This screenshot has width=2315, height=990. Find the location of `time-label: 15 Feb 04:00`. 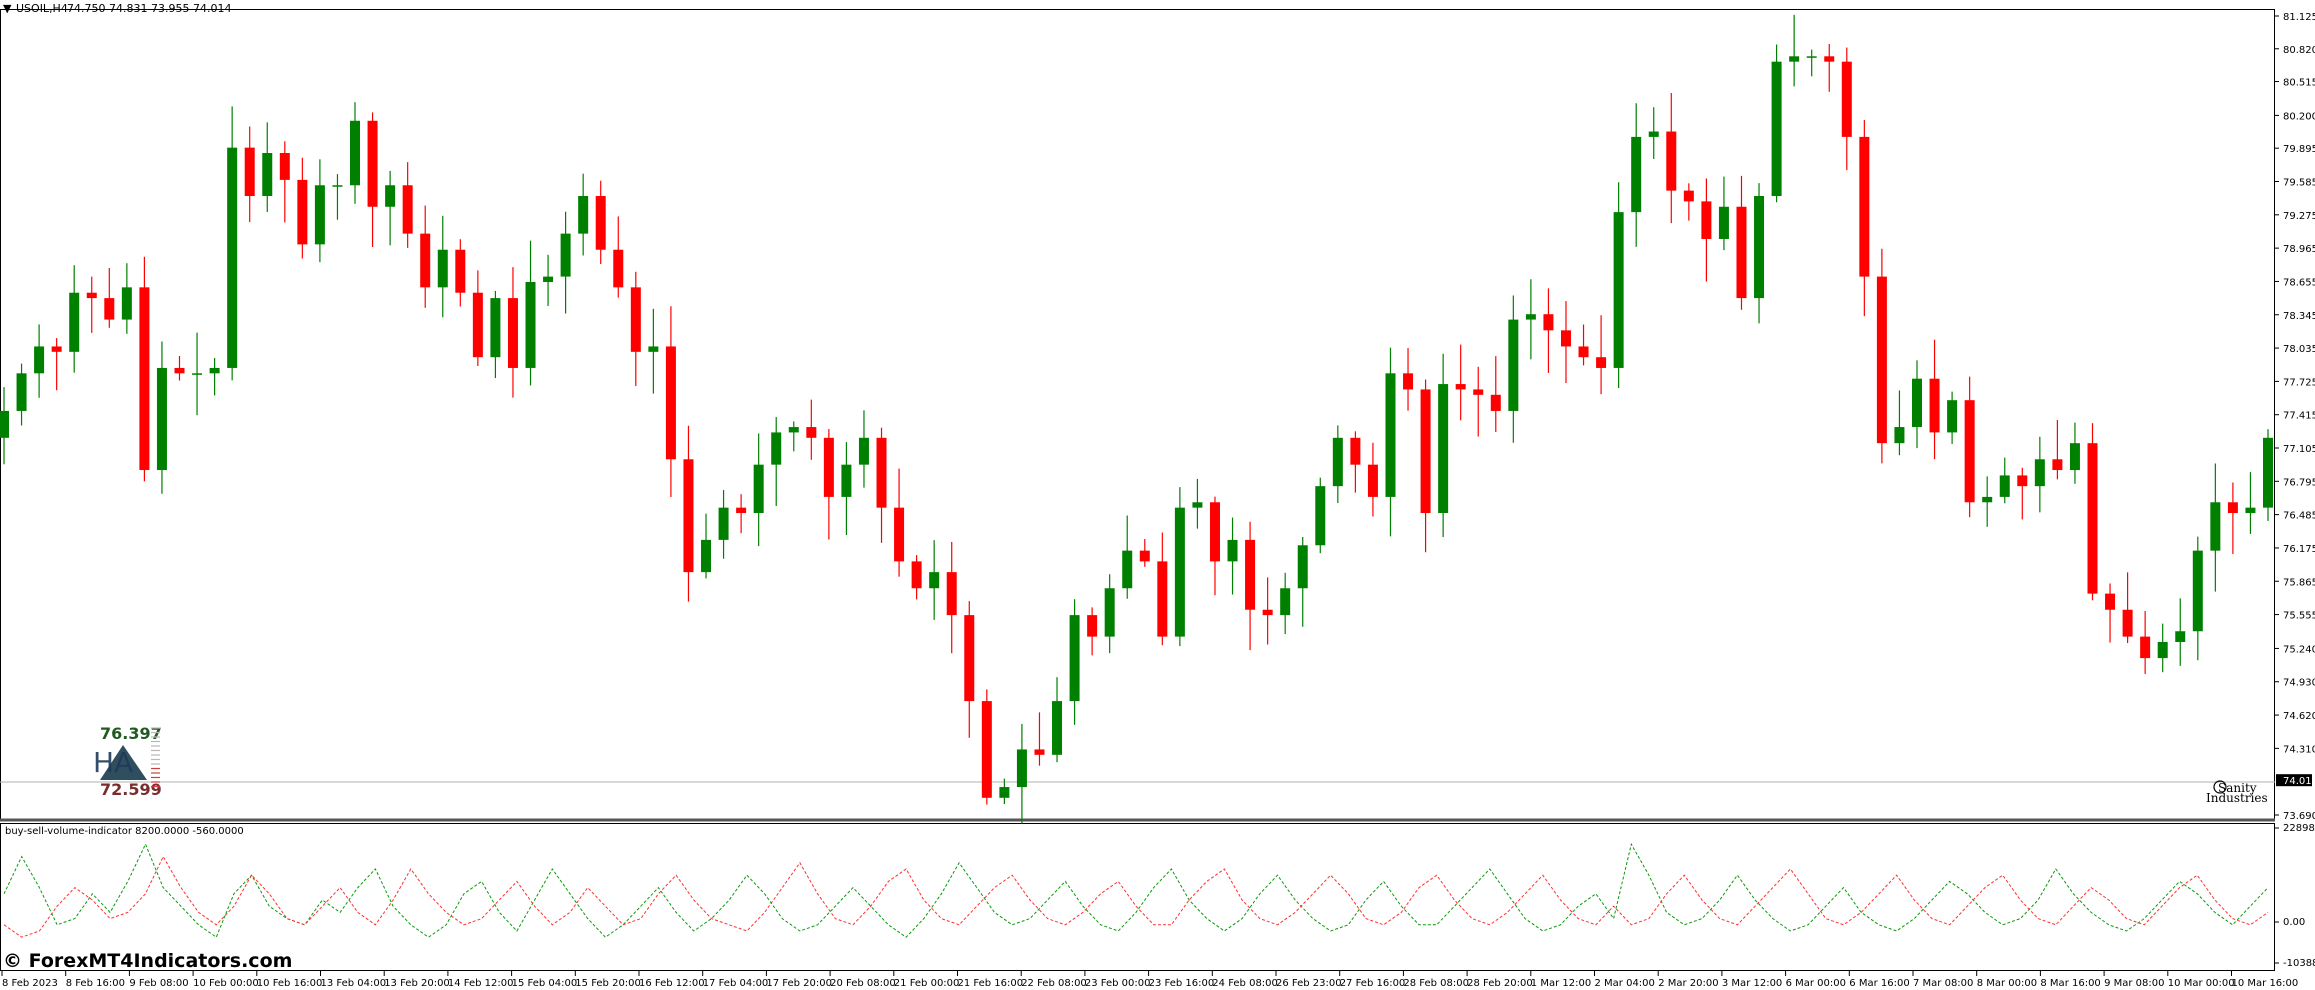

time-label: 15 Feb 04:00 is located at coordinates (545, 983).